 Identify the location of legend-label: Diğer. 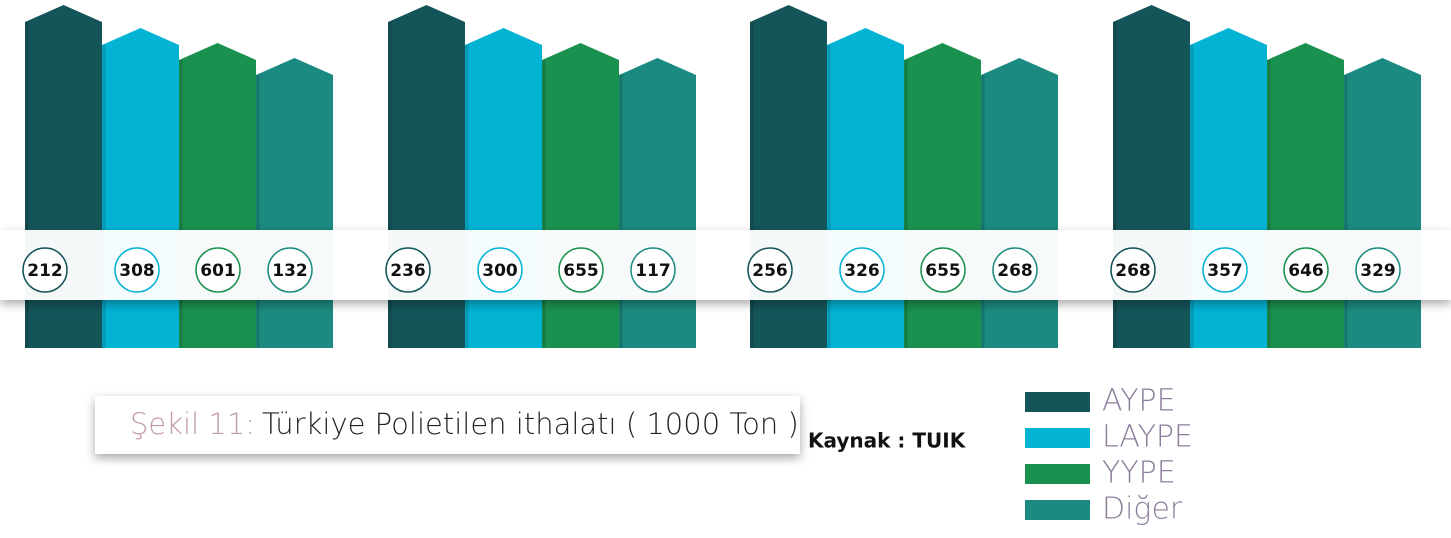
(1142, 509).